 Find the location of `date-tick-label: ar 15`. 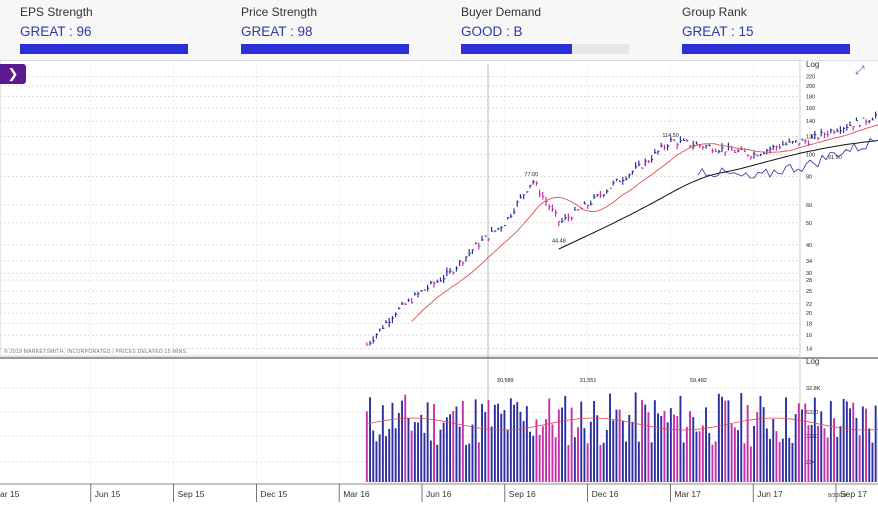

date-tick-label: ar 15 is located at coordinates (10, 494).